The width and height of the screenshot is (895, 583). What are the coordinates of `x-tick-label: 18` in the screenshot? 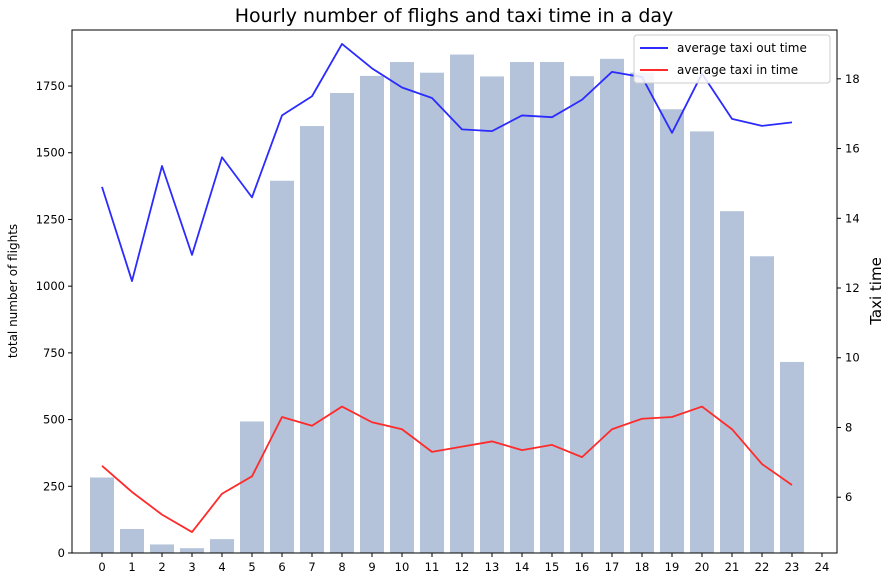 It's located at (642, 567).